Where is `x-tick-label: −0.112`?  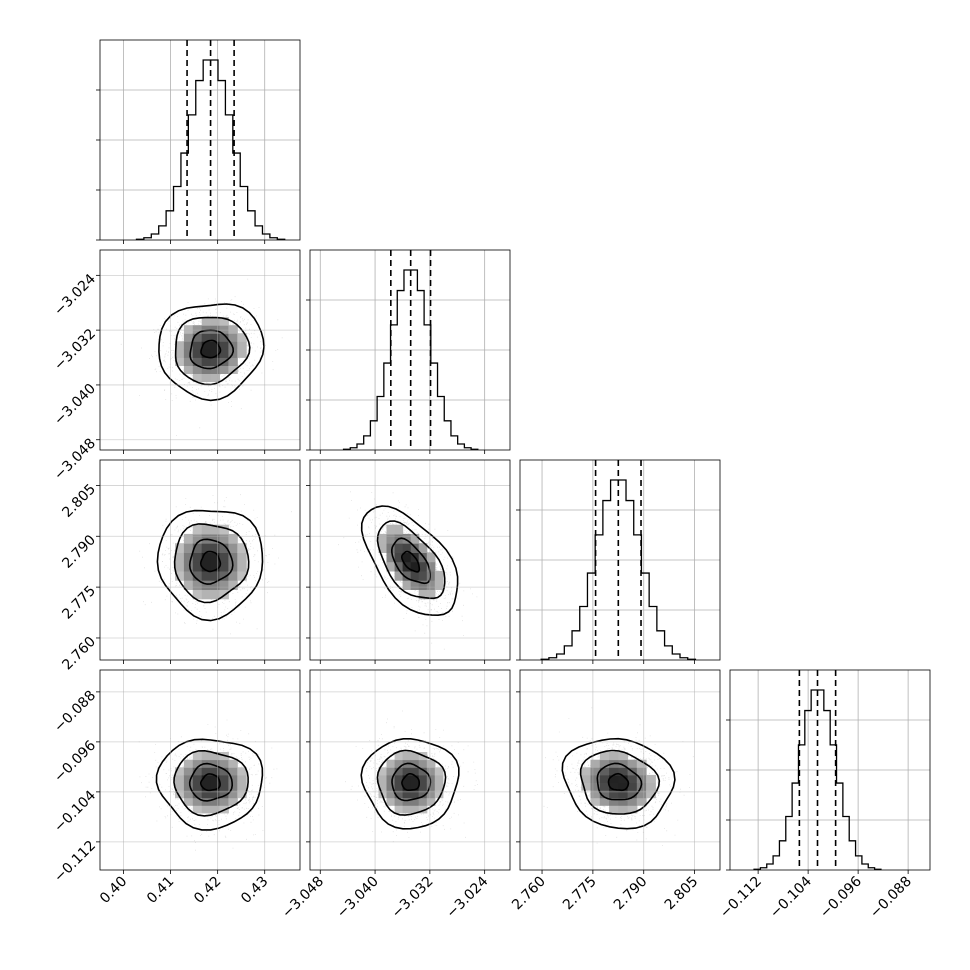
x-tick-label: −0.112 is located at coordinates (741, 898).